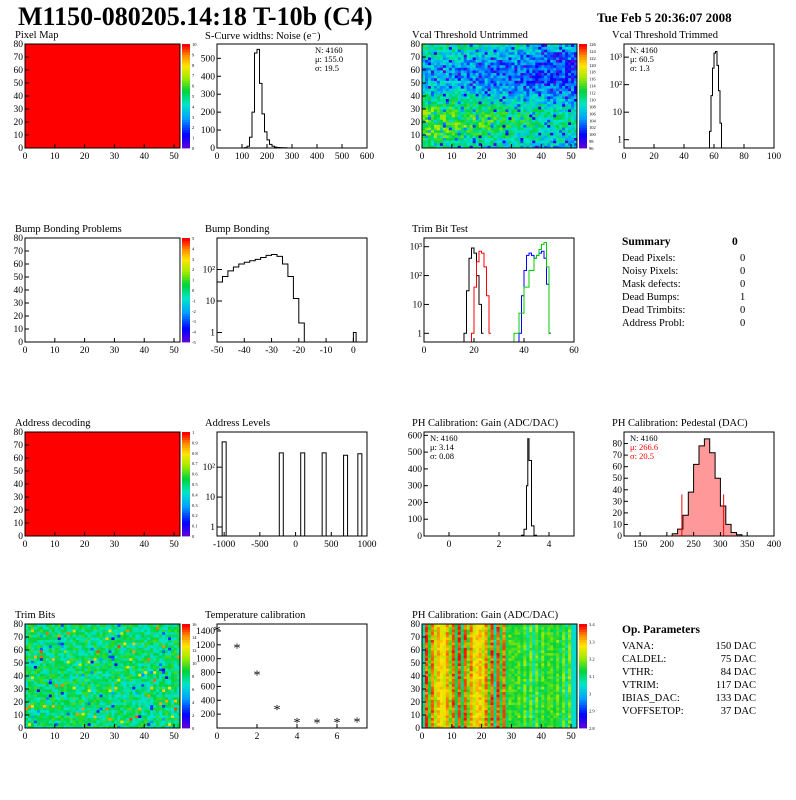  Describe the element at coordinates (619, 141) in the screenshot. I see `tick-label: 1` at that location.